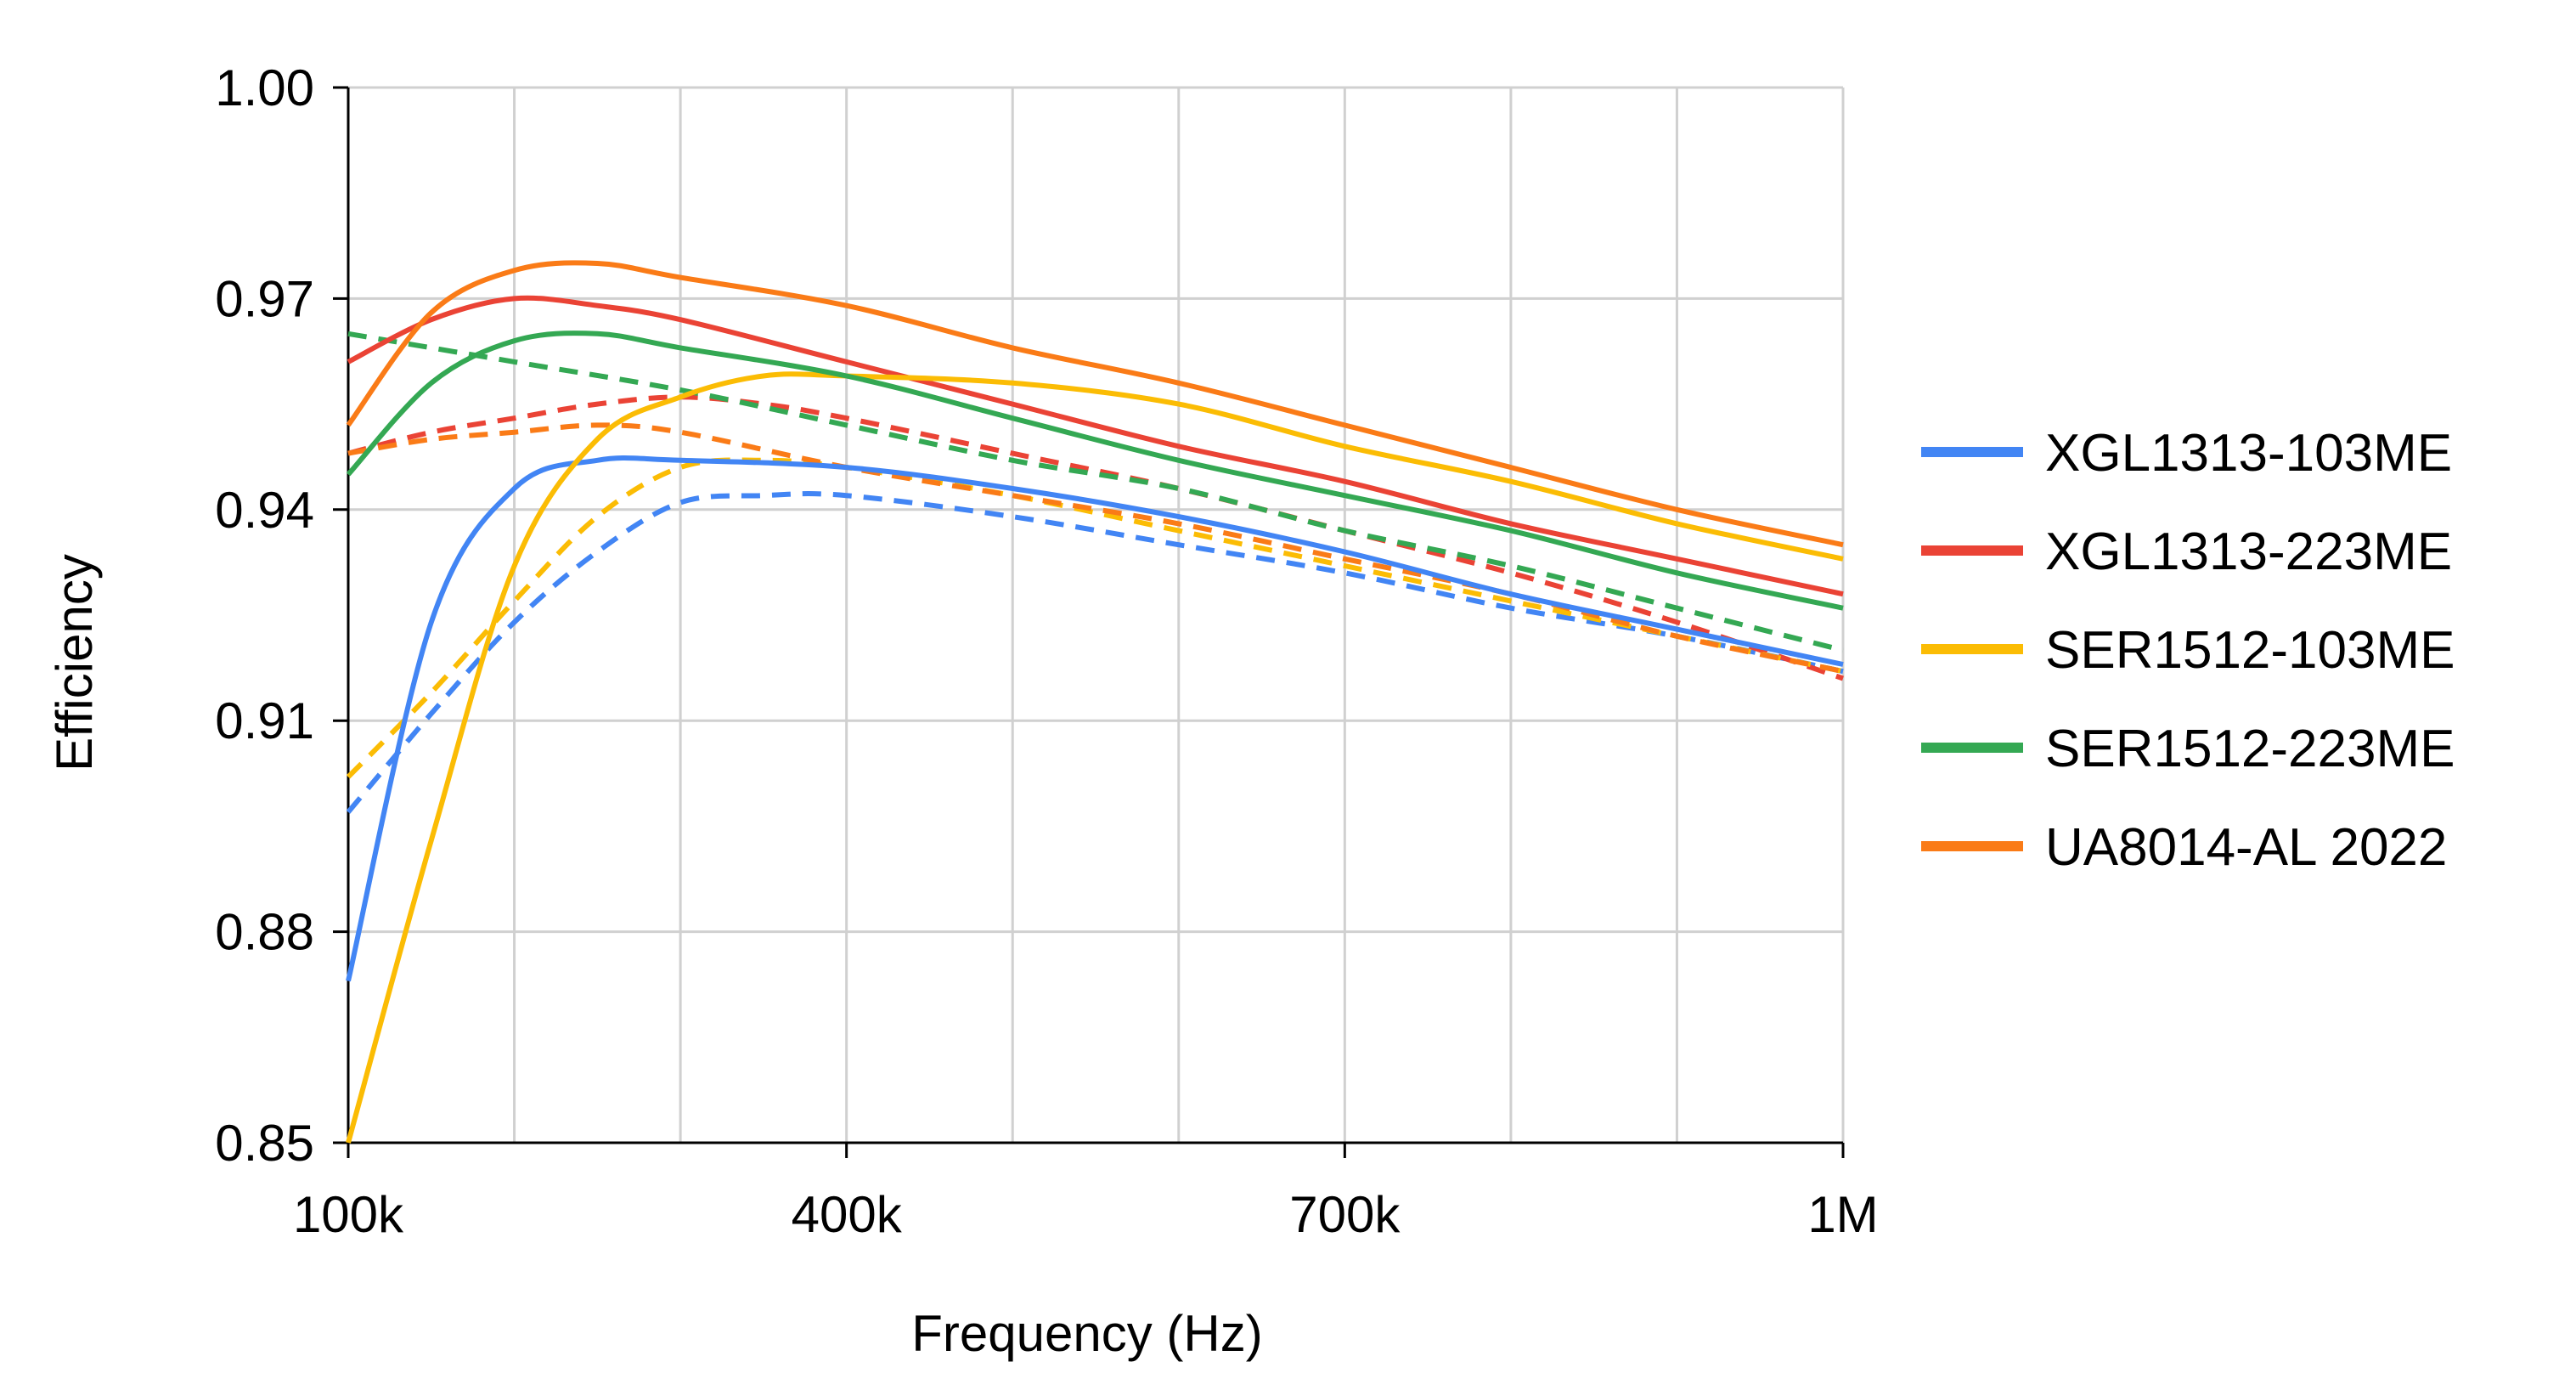  I want to click on series-line-xgl1313-103me-dashed, so click(1095, 652).